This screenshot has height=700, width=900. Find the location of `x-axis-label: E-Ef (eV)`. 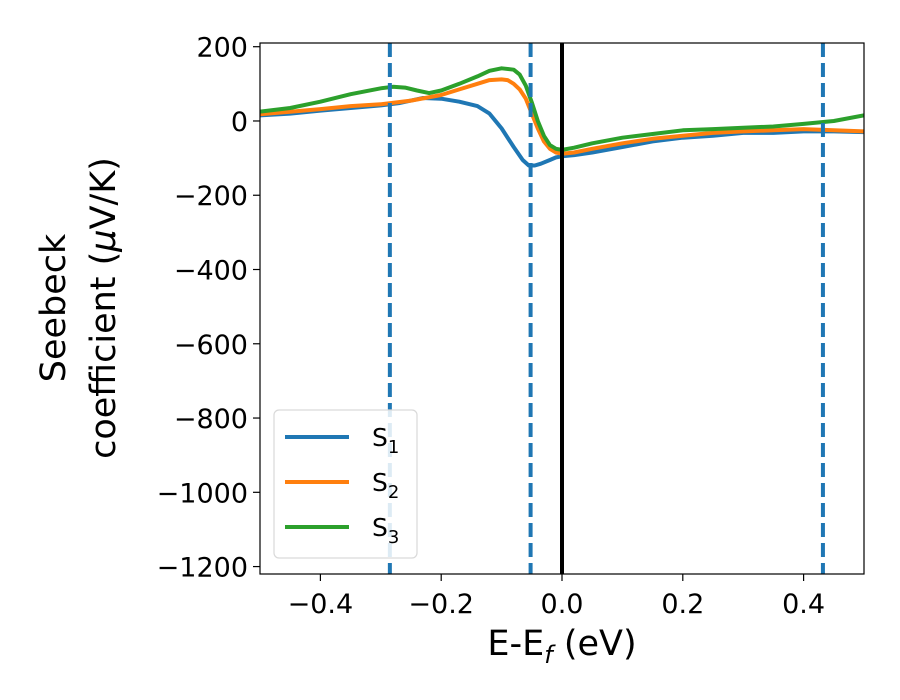

x-axis-label: E-Ef (eV) is located at coordinates (561, 646).